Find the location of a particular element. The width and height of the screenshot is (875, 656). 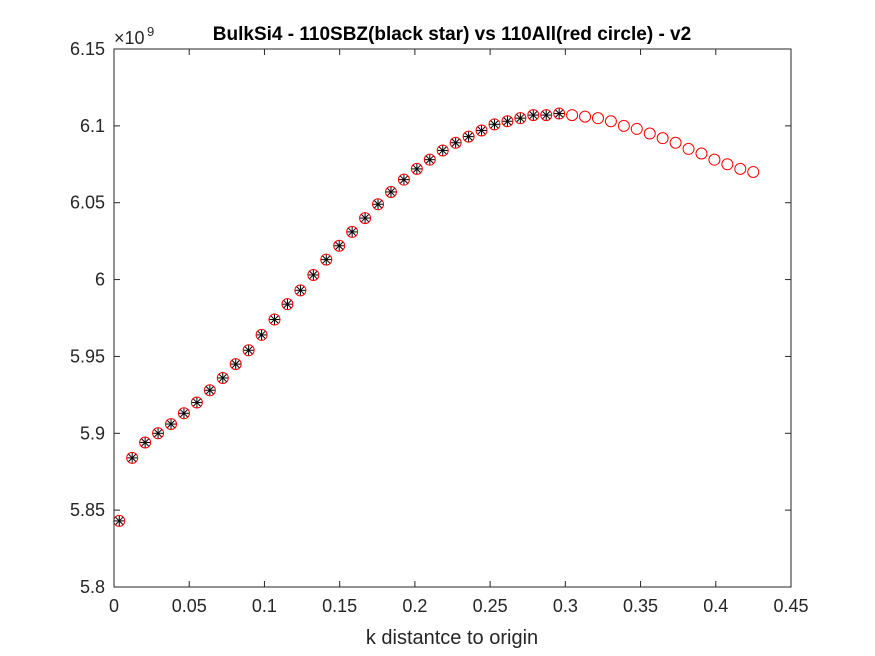

y-tick-label: 6.15 is located at coordinates (87, 49).